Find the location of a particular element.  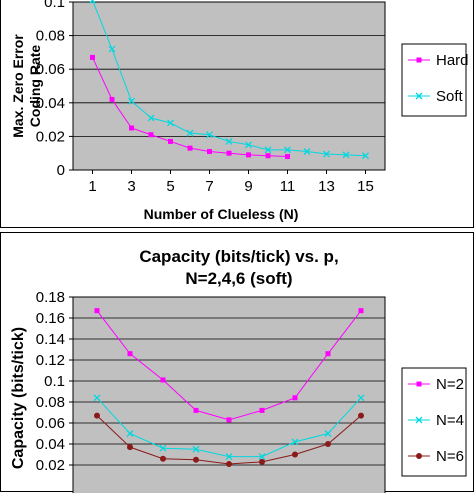

legend-label: N=2 is located at coordinates (450, 384).